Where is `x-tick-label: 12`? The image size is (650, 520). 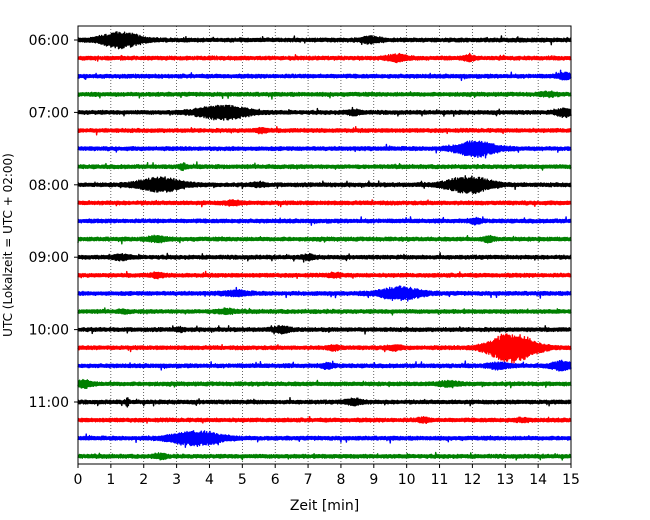 x-tick-label: 12 is located at coordinates (472, 480).